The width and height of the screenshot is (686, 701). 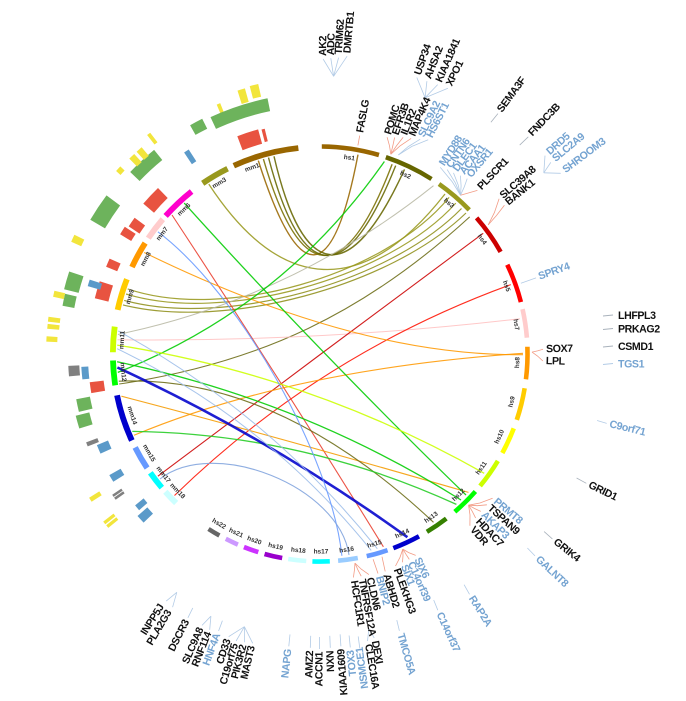 What do you see at coordinates (631, 365) in the screenshot?
I see `svg-text: TGS1` at bounding box center [631, 365].